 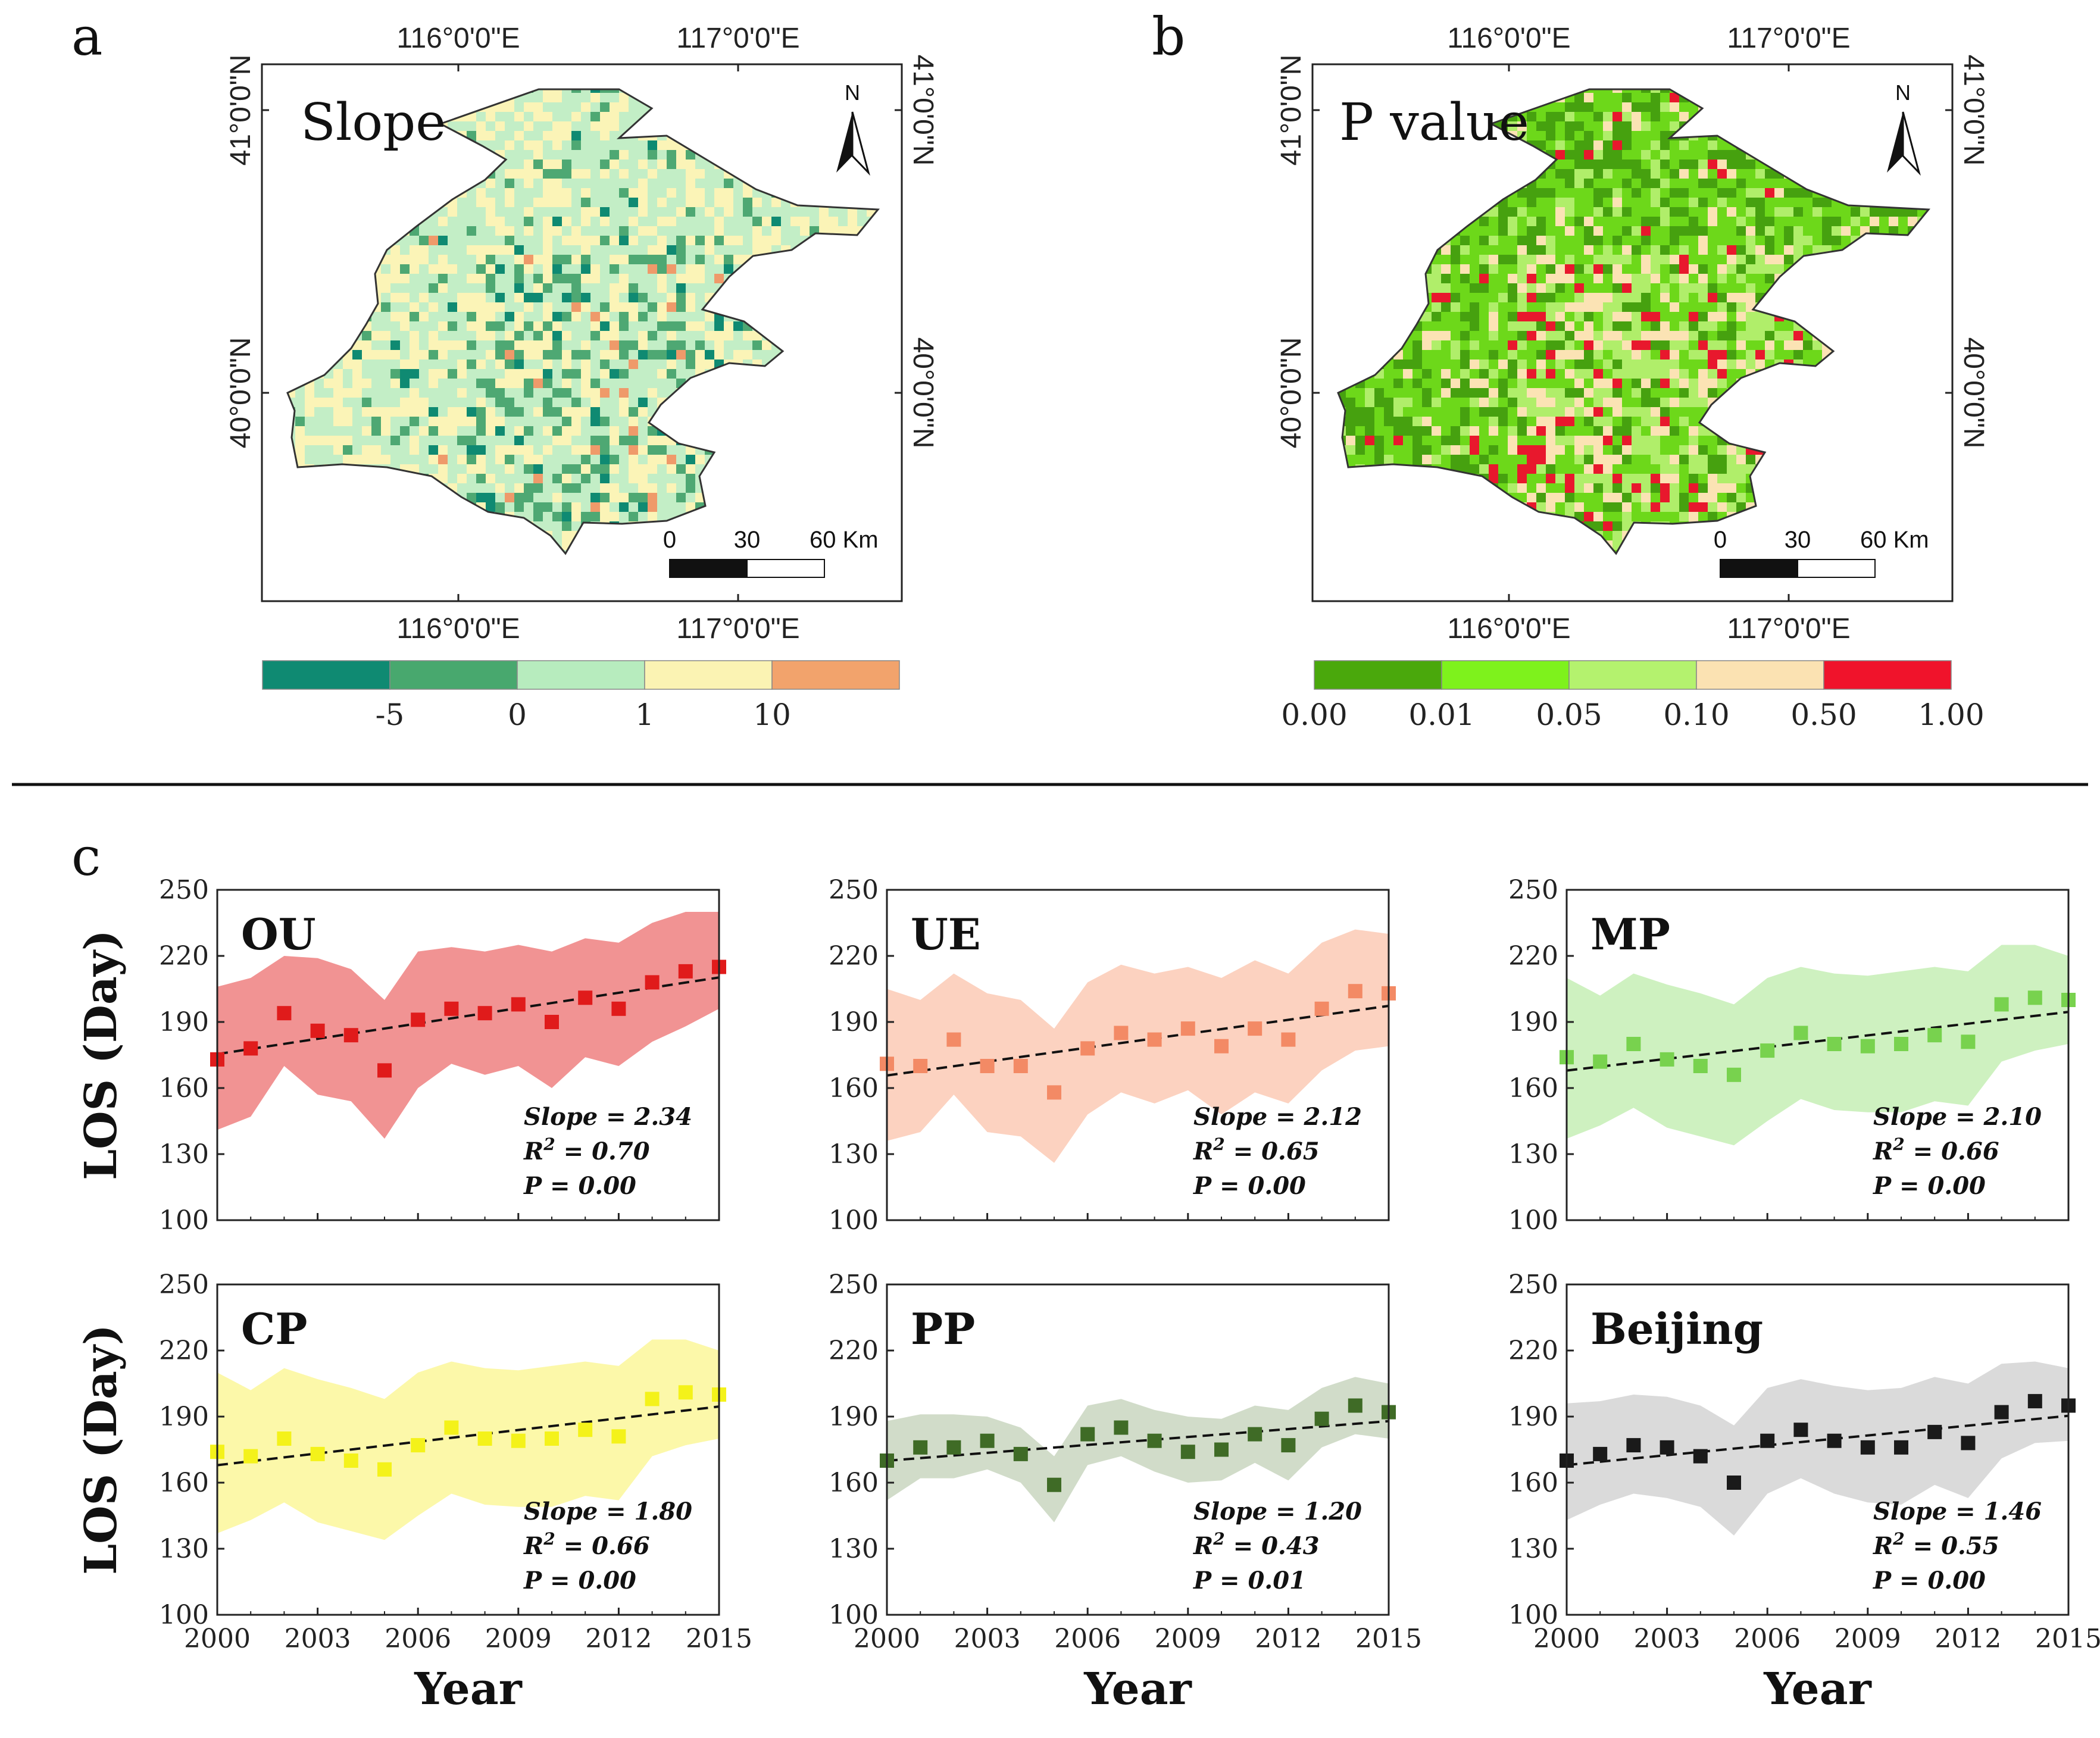 I want to click on x-tick-label: 2006, so click(x=1087, y=1639).